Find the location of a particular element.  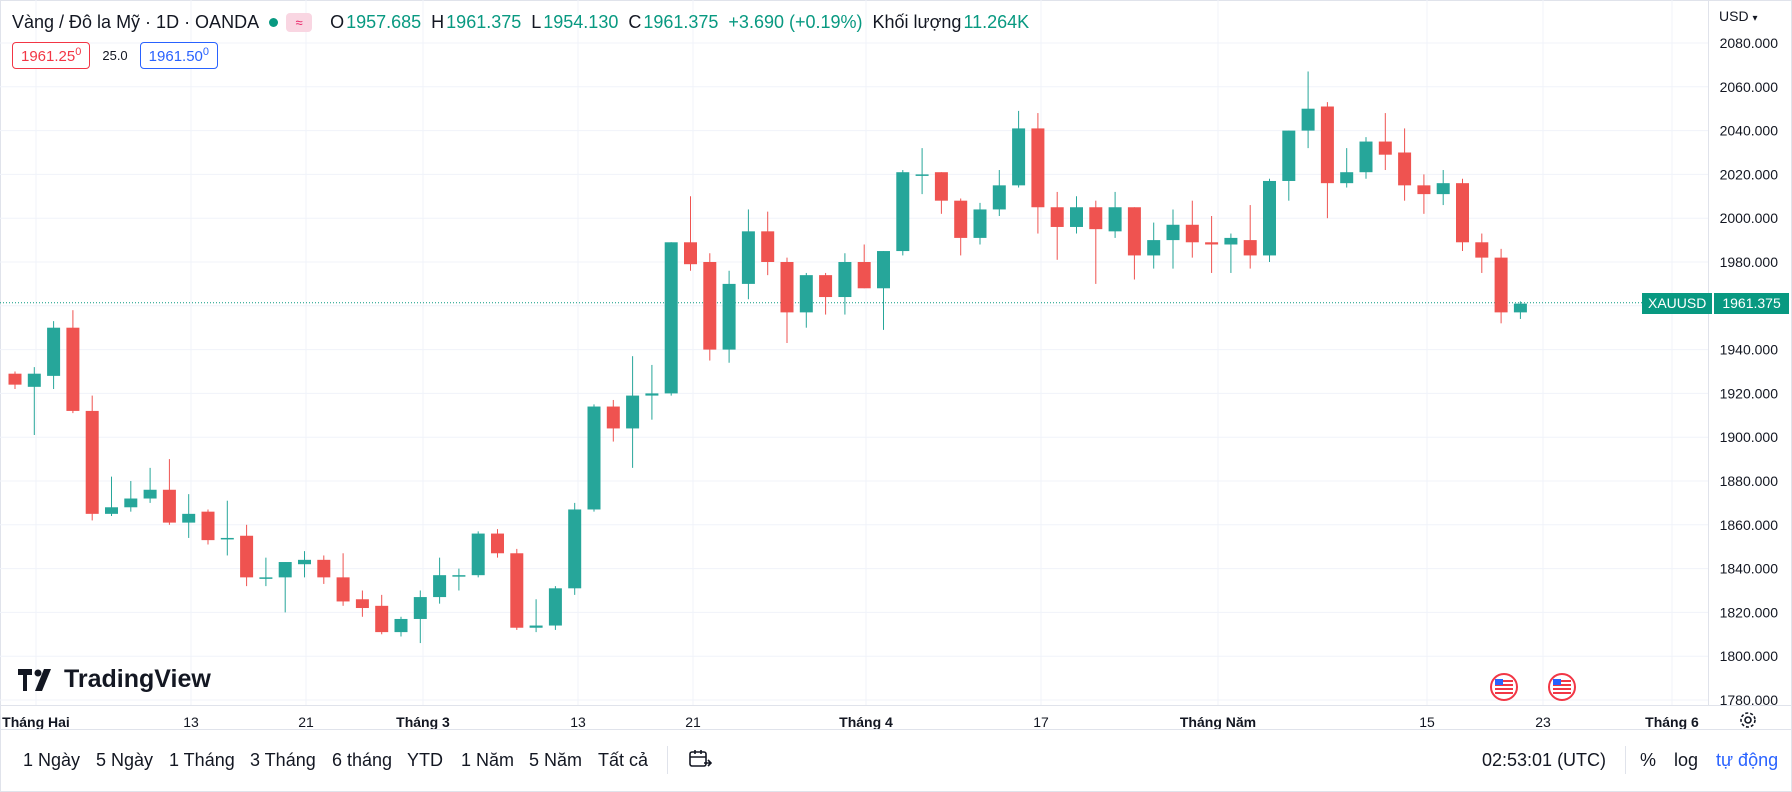

ask-button: 1961.500 is located at coordinates (179, 55).